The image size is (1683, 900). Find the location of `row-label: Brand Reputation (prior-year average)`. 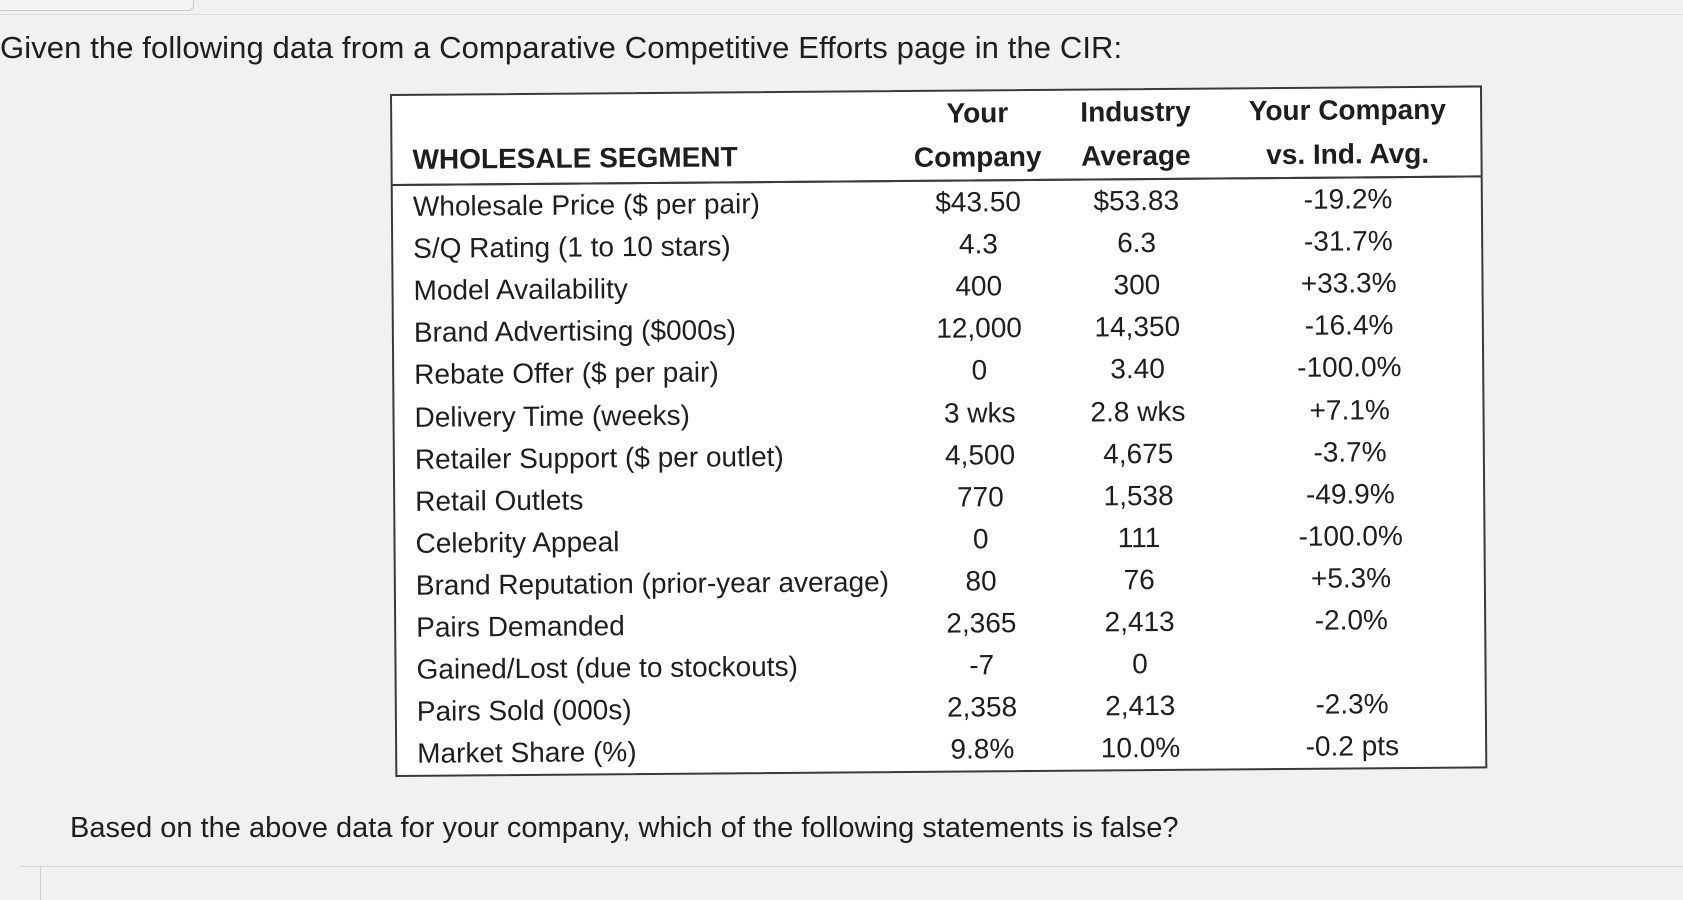

row-label: Brand Reputation (prior-year average) is located at coordinates (652, 583).